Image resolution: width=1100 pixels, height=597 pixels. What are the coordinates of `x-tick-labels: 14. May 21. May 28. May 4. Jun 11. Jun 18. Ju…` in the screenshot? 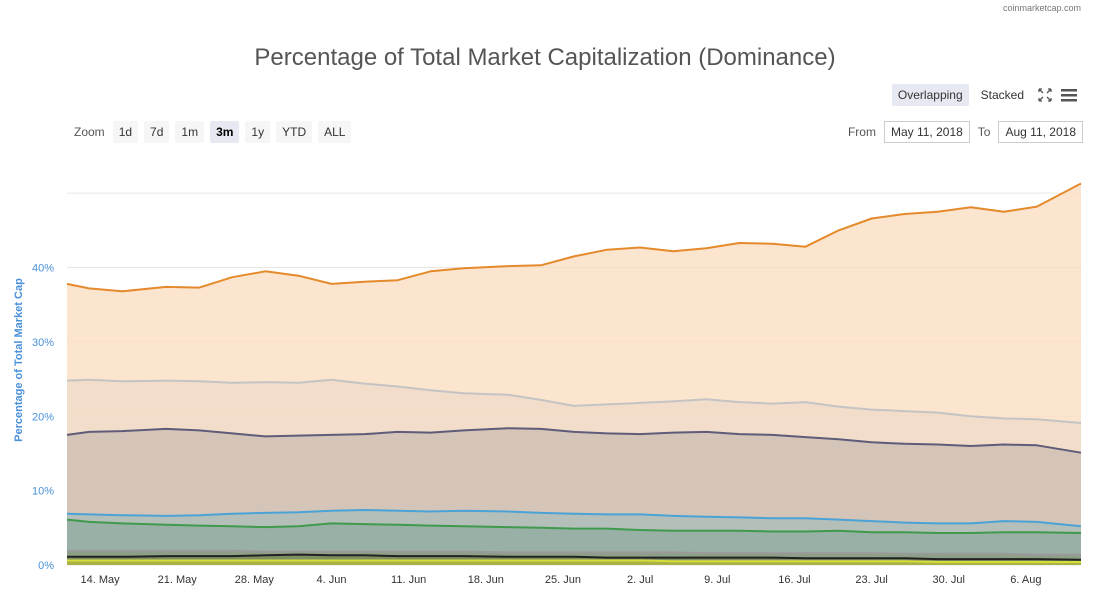 It's located at (560, 580).